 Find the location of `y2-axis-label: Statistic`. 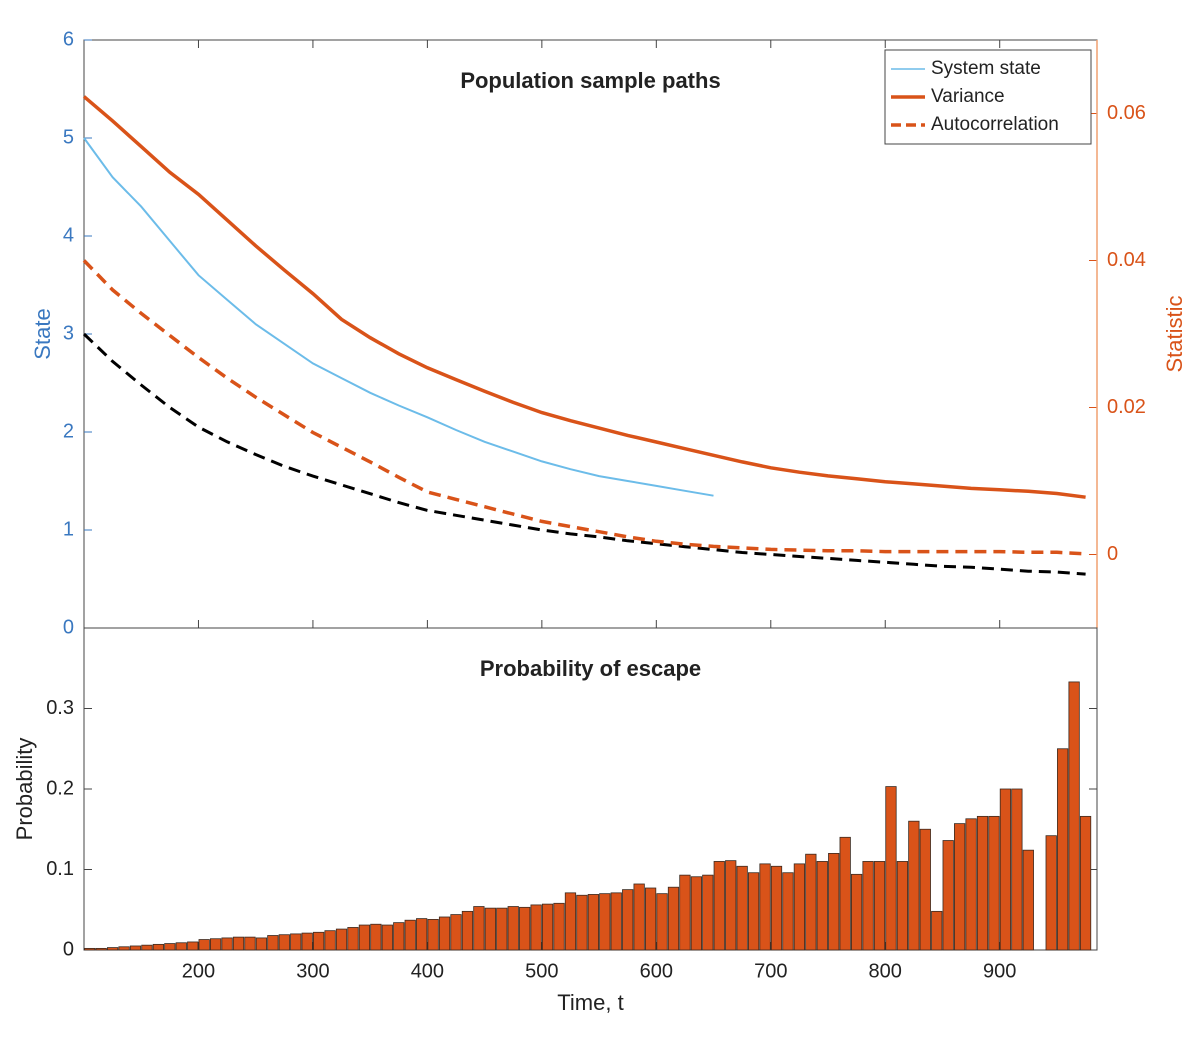

y2-axis-label: Statistic is located at coordinates (1174, 333).